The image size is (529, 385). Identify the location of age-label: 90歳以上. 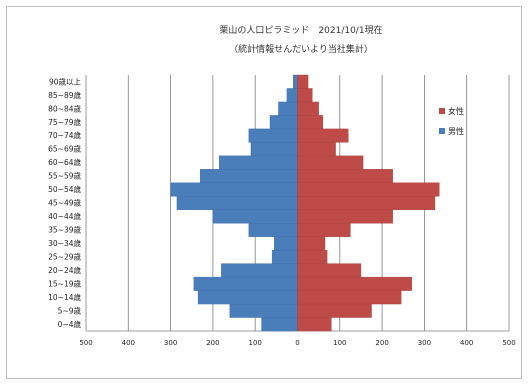
(65, 81).